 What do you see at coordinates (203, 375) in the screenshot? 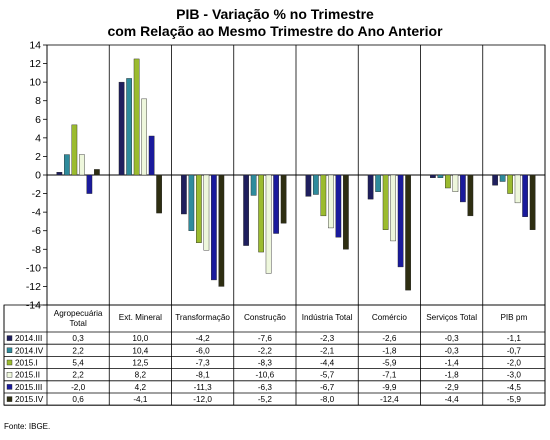
I see `data-label: -8,1` at bounding box center [203, 375].